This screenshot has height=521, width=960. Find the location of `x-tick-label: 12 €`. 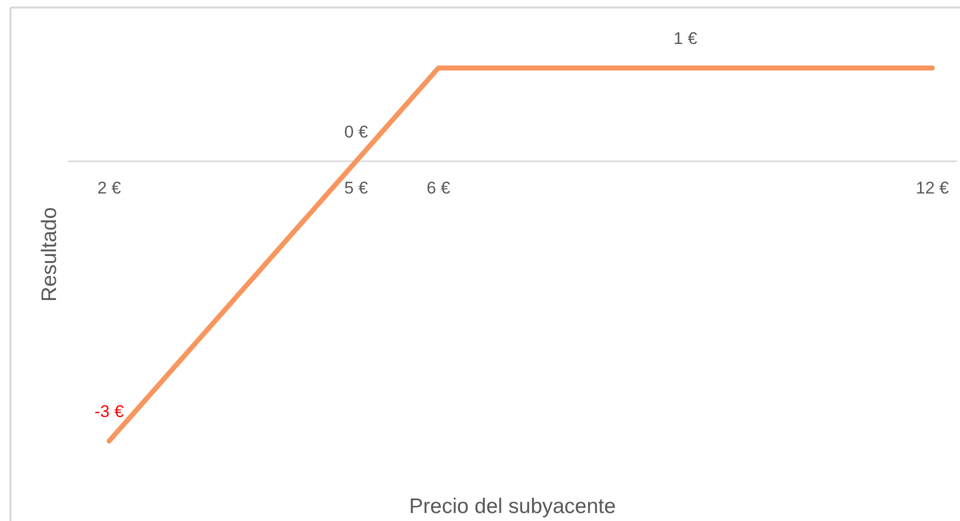

x-tick-label: 12 € is located at coordinates (933, 188).